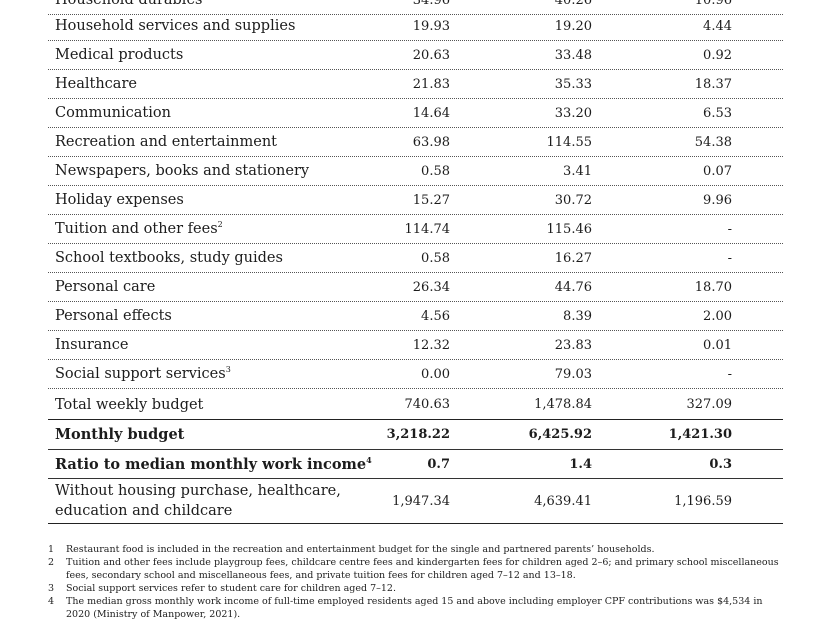  I want to click on footnote-marker: 3, so click(228, 370).